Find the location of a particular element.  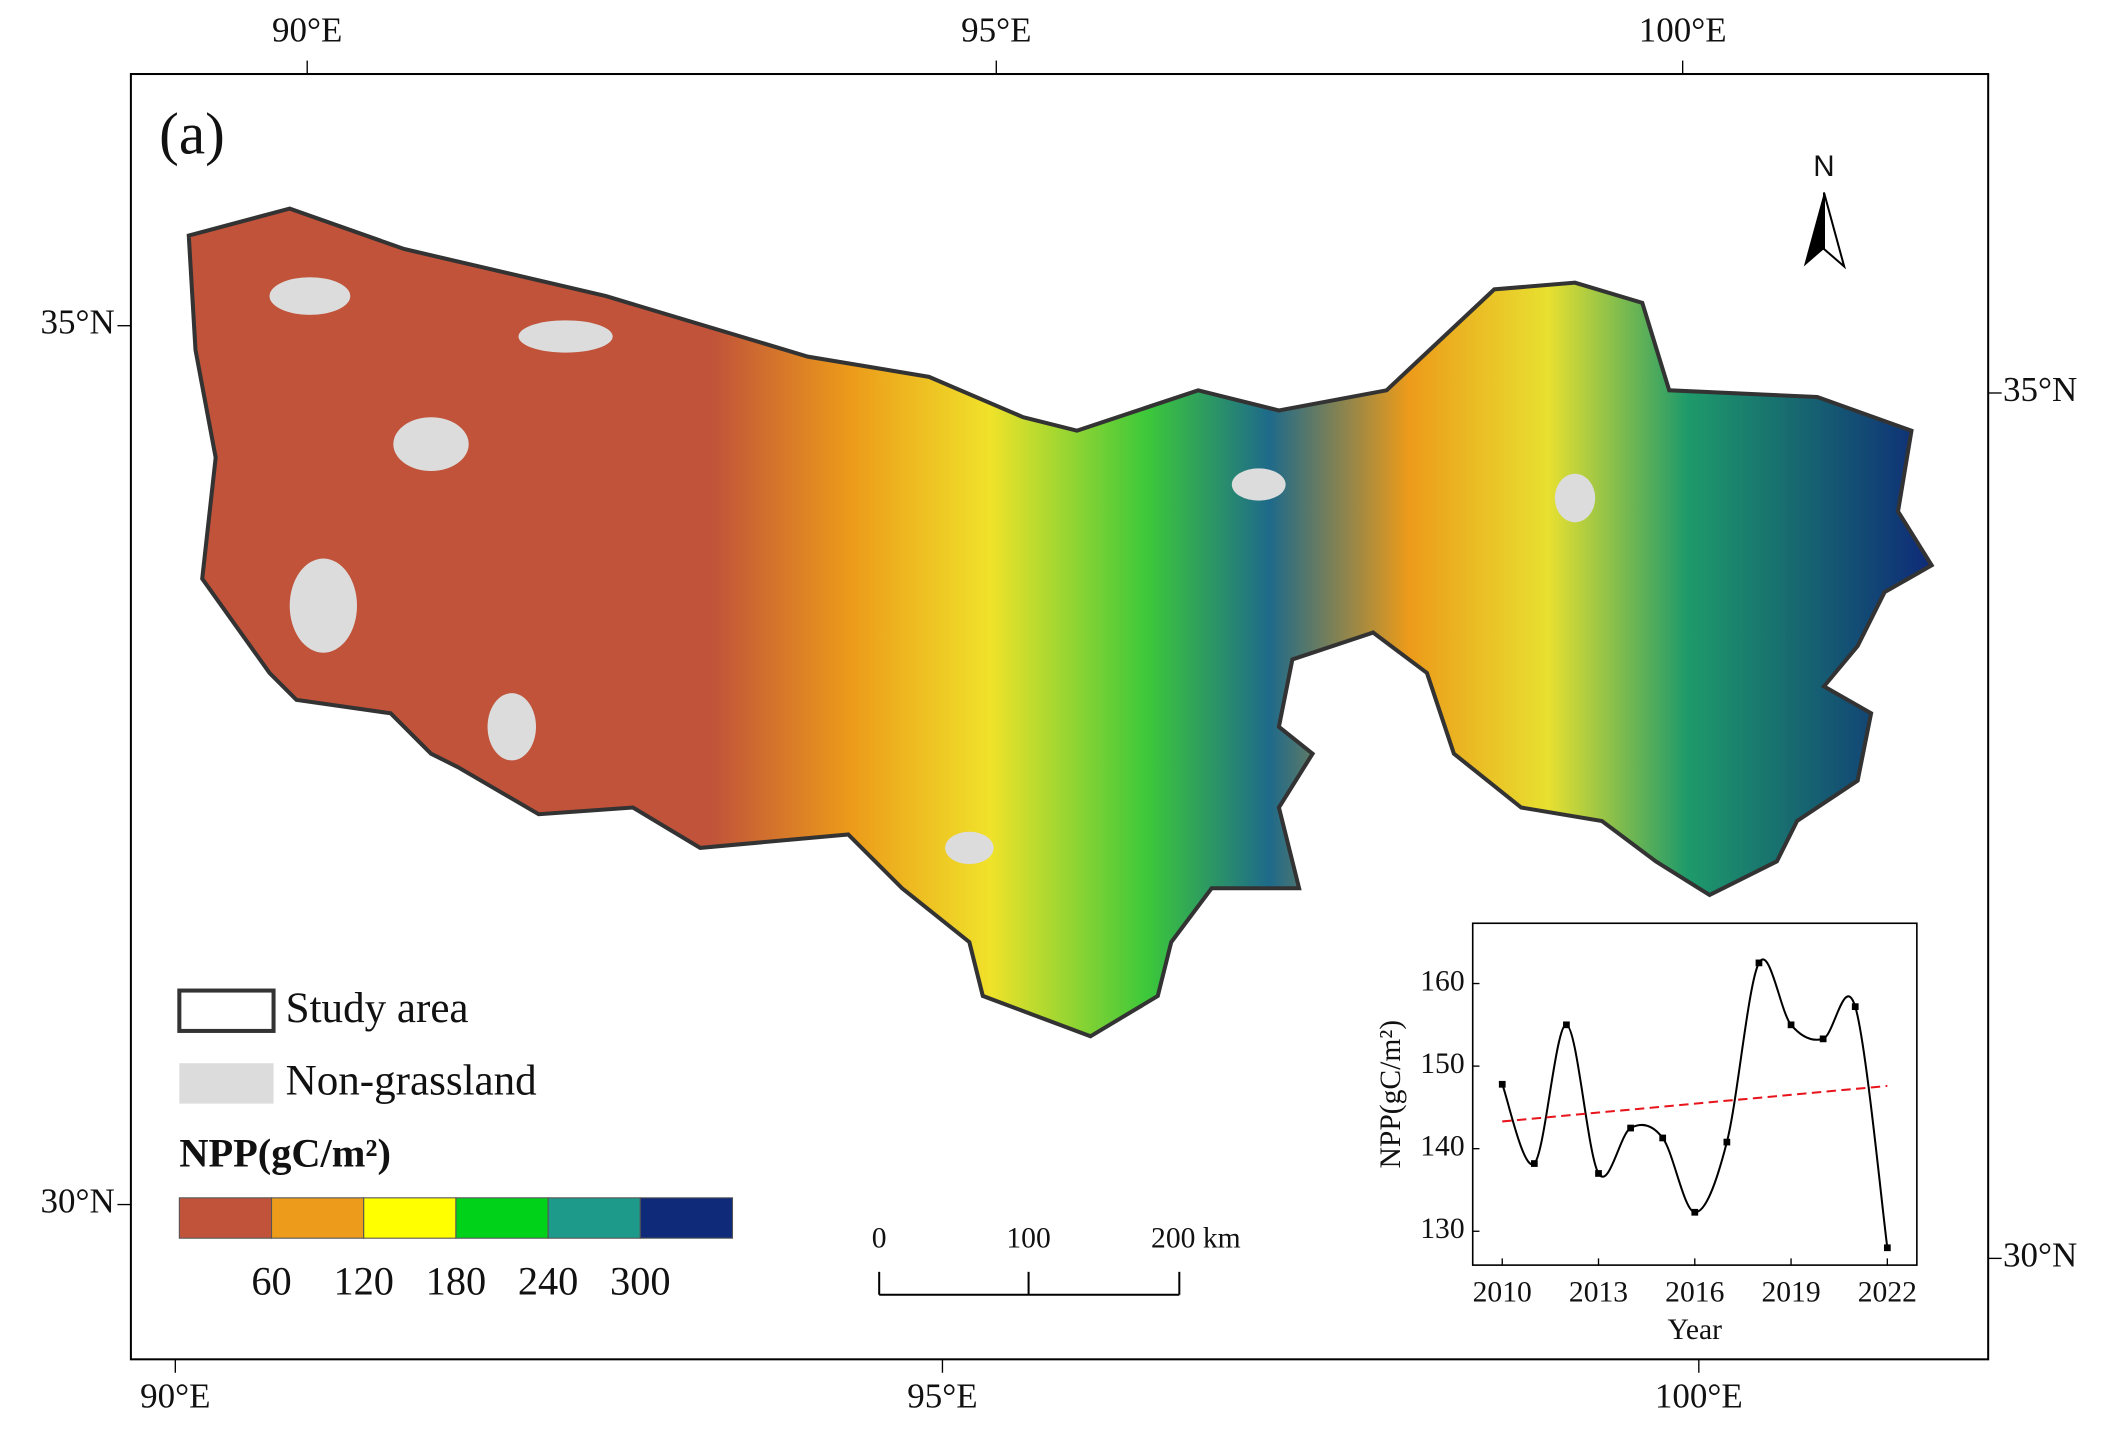

colorbar-label: 60 is located at coordinates (271, 1281).